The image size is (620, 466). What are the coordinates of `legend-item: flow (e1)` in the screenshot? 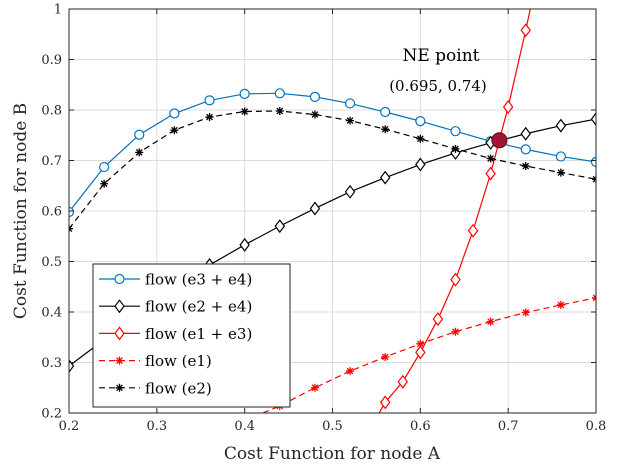 It's located at (155, 361).